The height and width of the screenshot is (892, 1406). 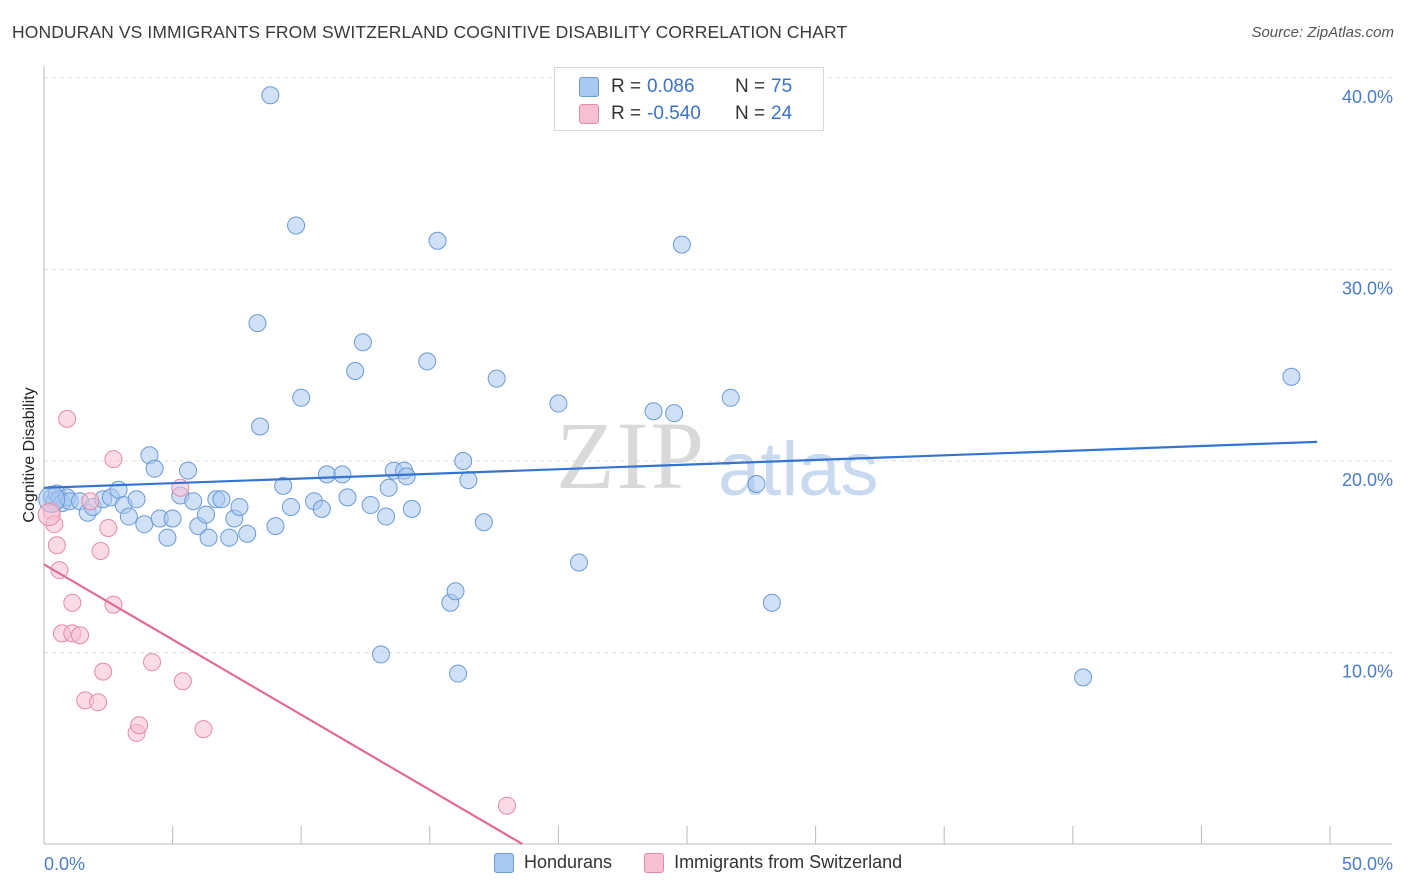 I want to click on legend-n-value: 75, so click(x=782, y=86).